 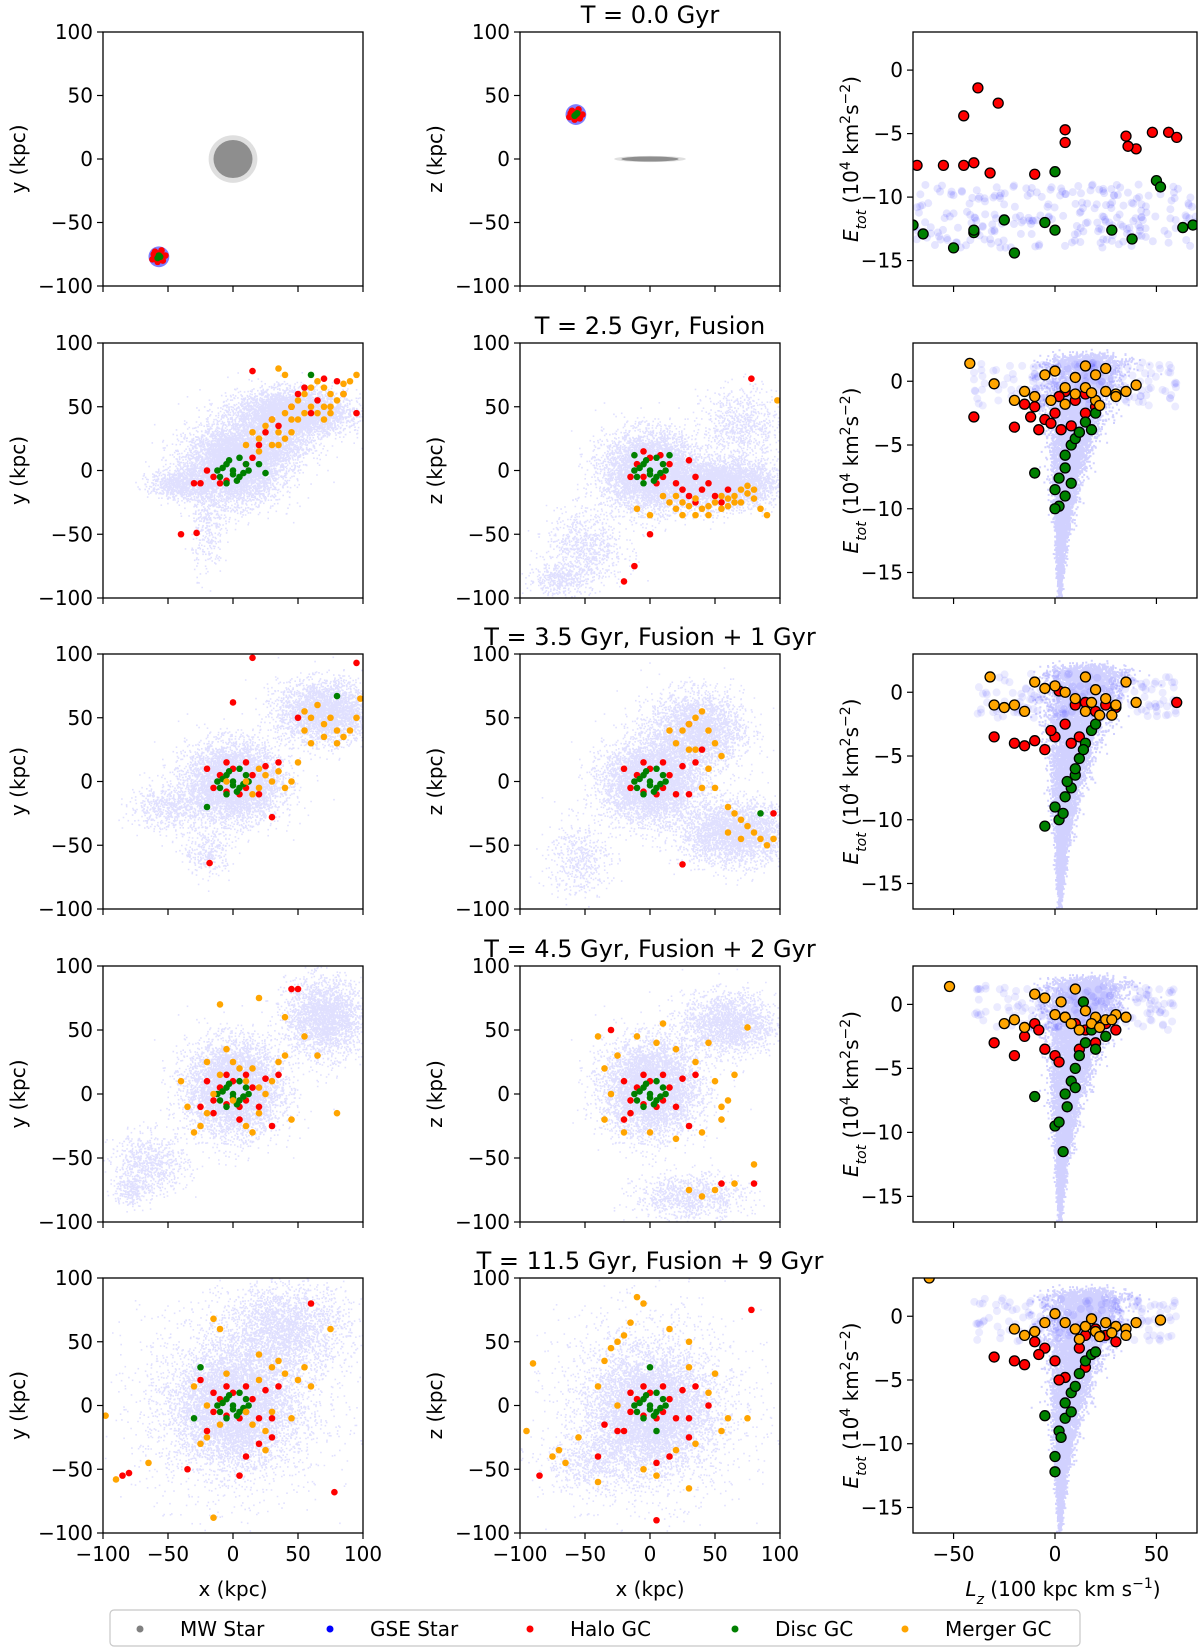 What do you see at coordinates (435, 1094) in the screenshot?
I see `y-axis-label: z (kpc)` at bounding box center [435, 1094].